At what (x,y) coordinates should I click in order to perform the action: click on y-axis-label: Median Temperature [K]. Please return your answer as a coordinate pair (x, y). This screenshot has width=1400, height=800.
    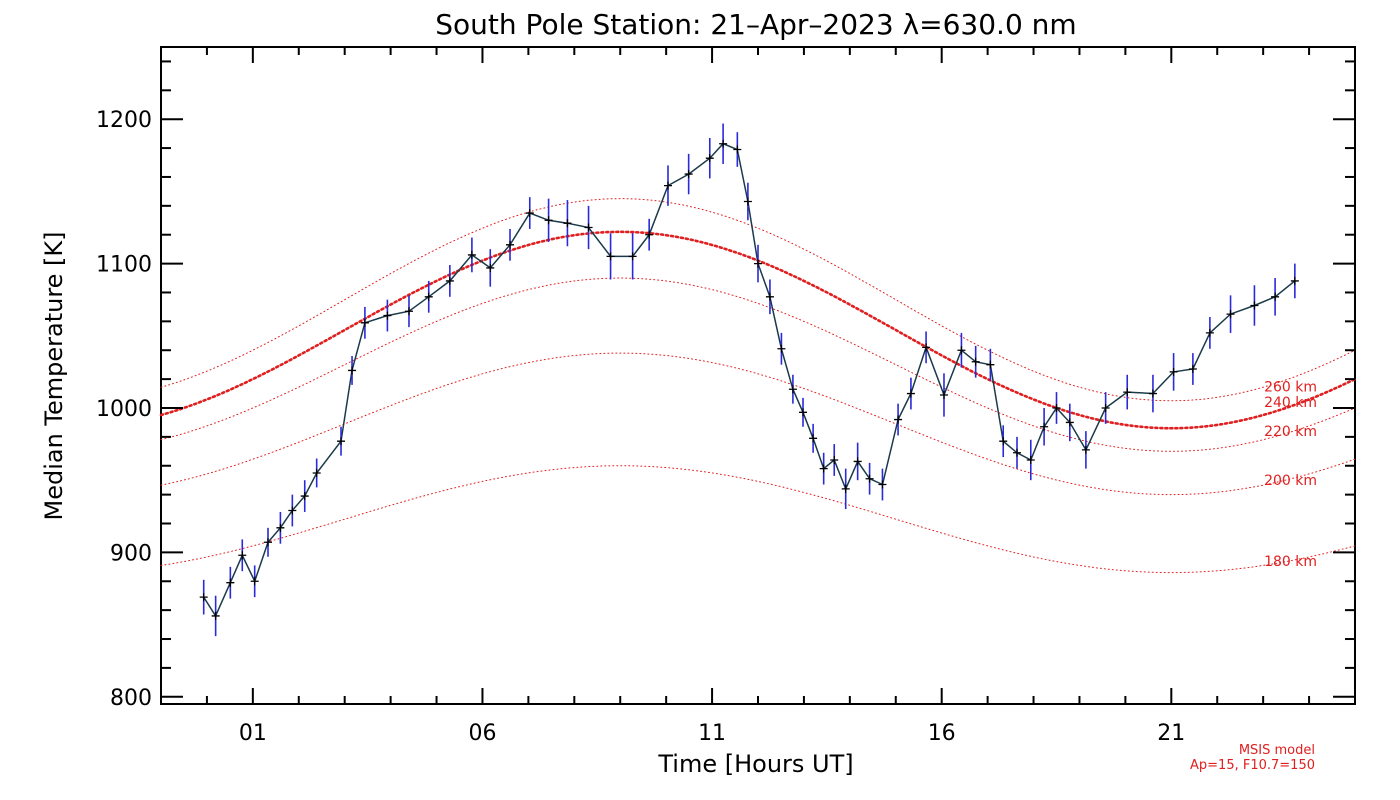
    Looking at the image, I should click on (54, 375).